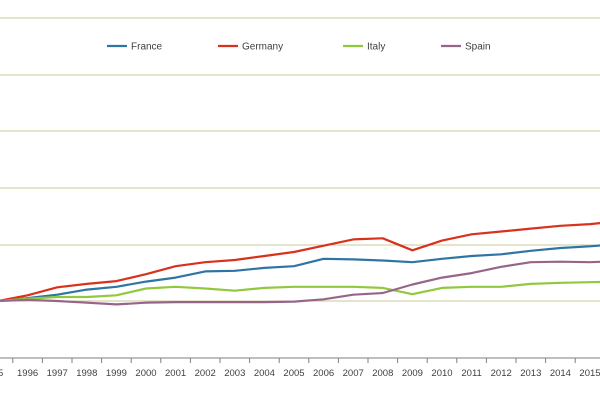  Describe the element at coordinates (364, 47) in the screenshot. I see `legend-item-italy: Italy` at that location.